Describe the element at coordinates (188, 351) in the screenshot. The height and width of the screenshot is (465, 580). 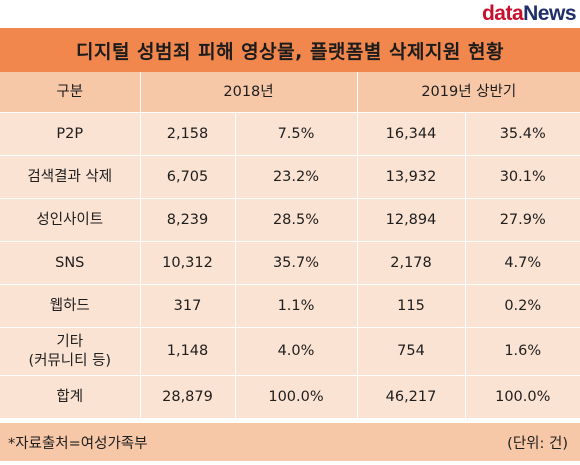
I see `count-2018: 1,148` at that location.